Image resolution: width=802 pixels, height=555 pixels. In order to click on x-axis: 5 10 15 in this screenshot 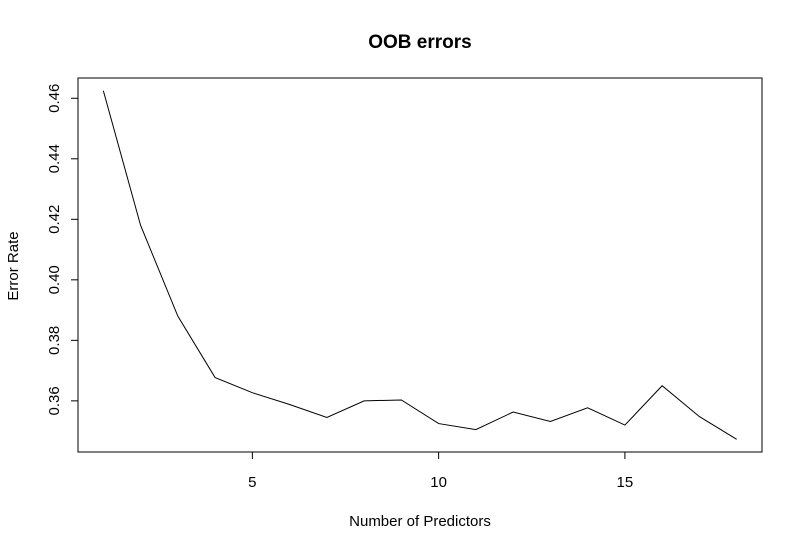, I will do `click(440, 471)`.